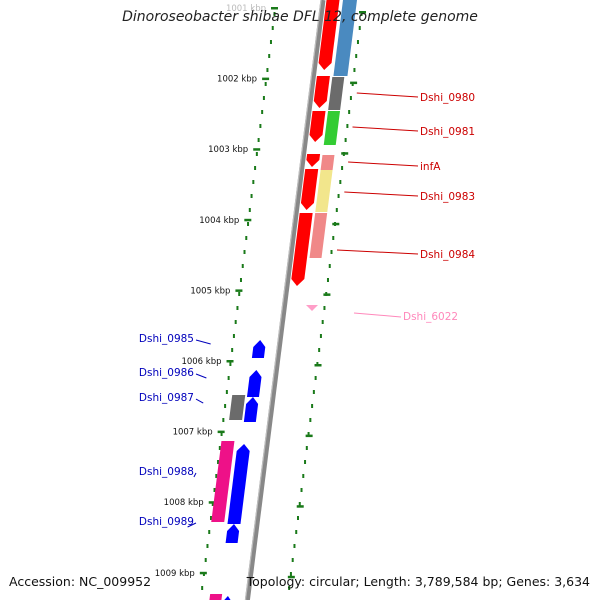  Describe the element at coordinates (447, 197) in the screenshot. I see `gene-label: Dshi_0983` at that location.